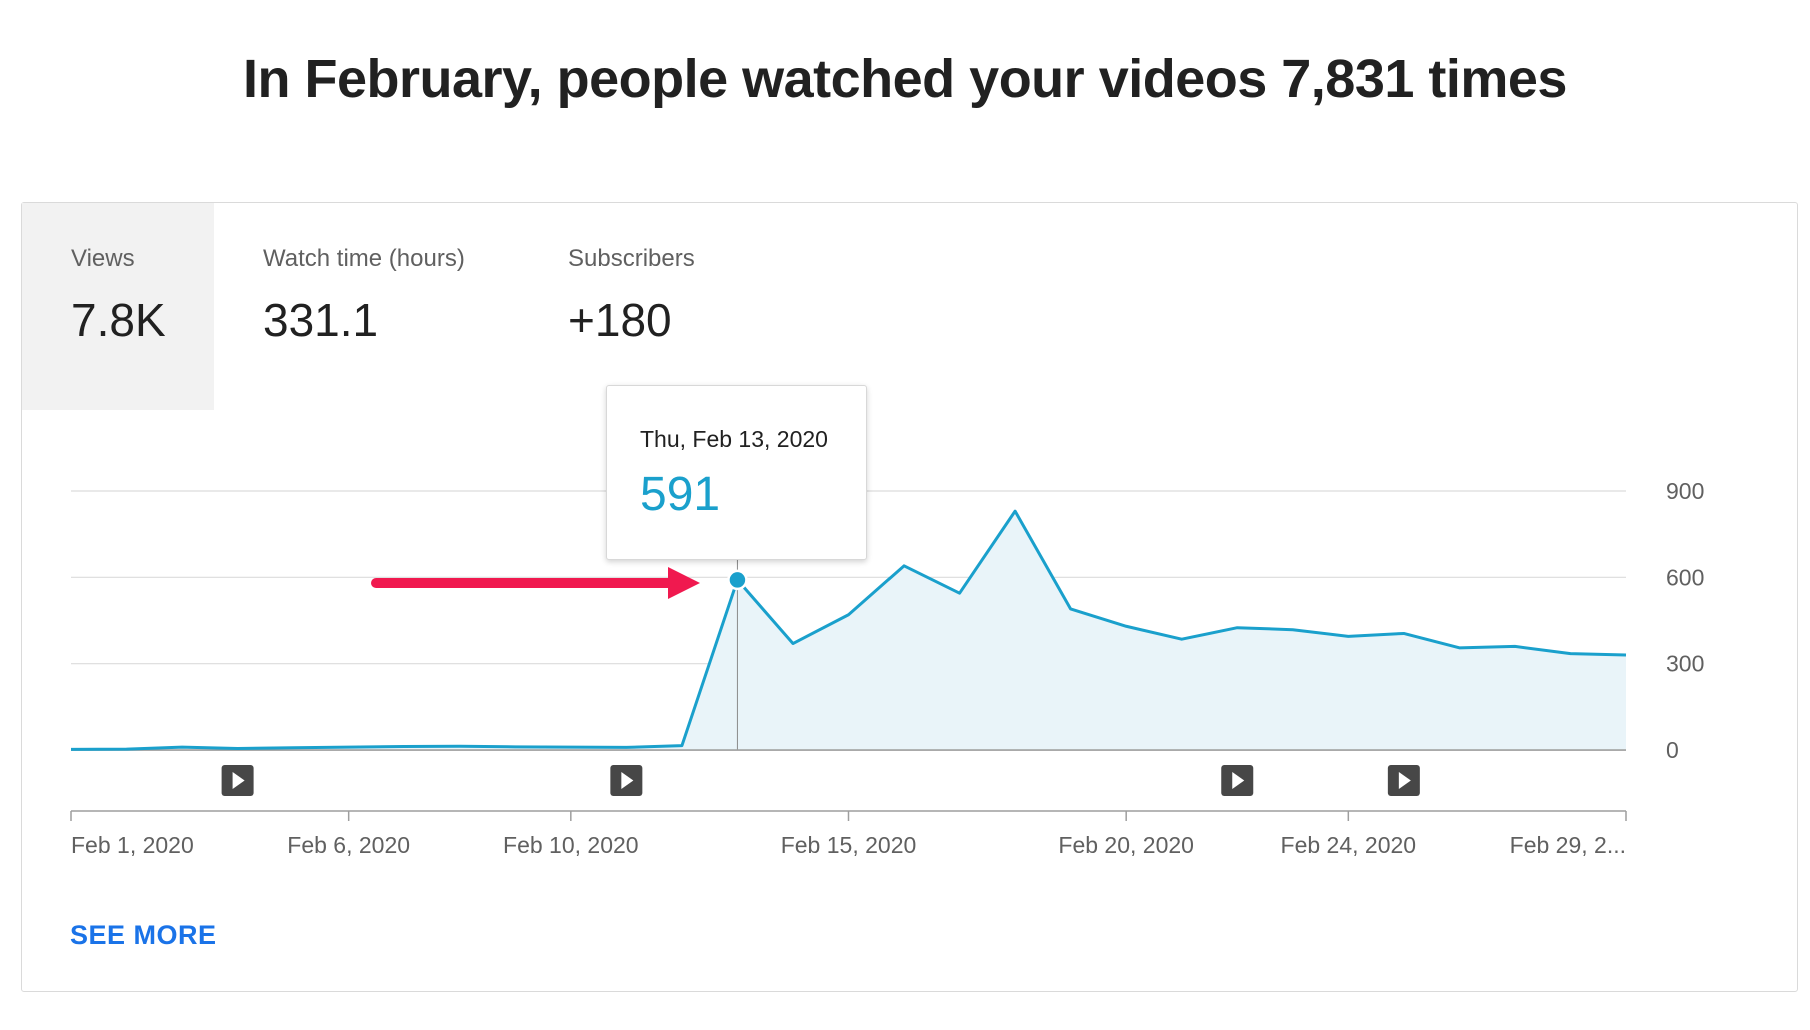  I want to click on tooltip-date: Thu, Feb 13, 2020, so click(734, 439).